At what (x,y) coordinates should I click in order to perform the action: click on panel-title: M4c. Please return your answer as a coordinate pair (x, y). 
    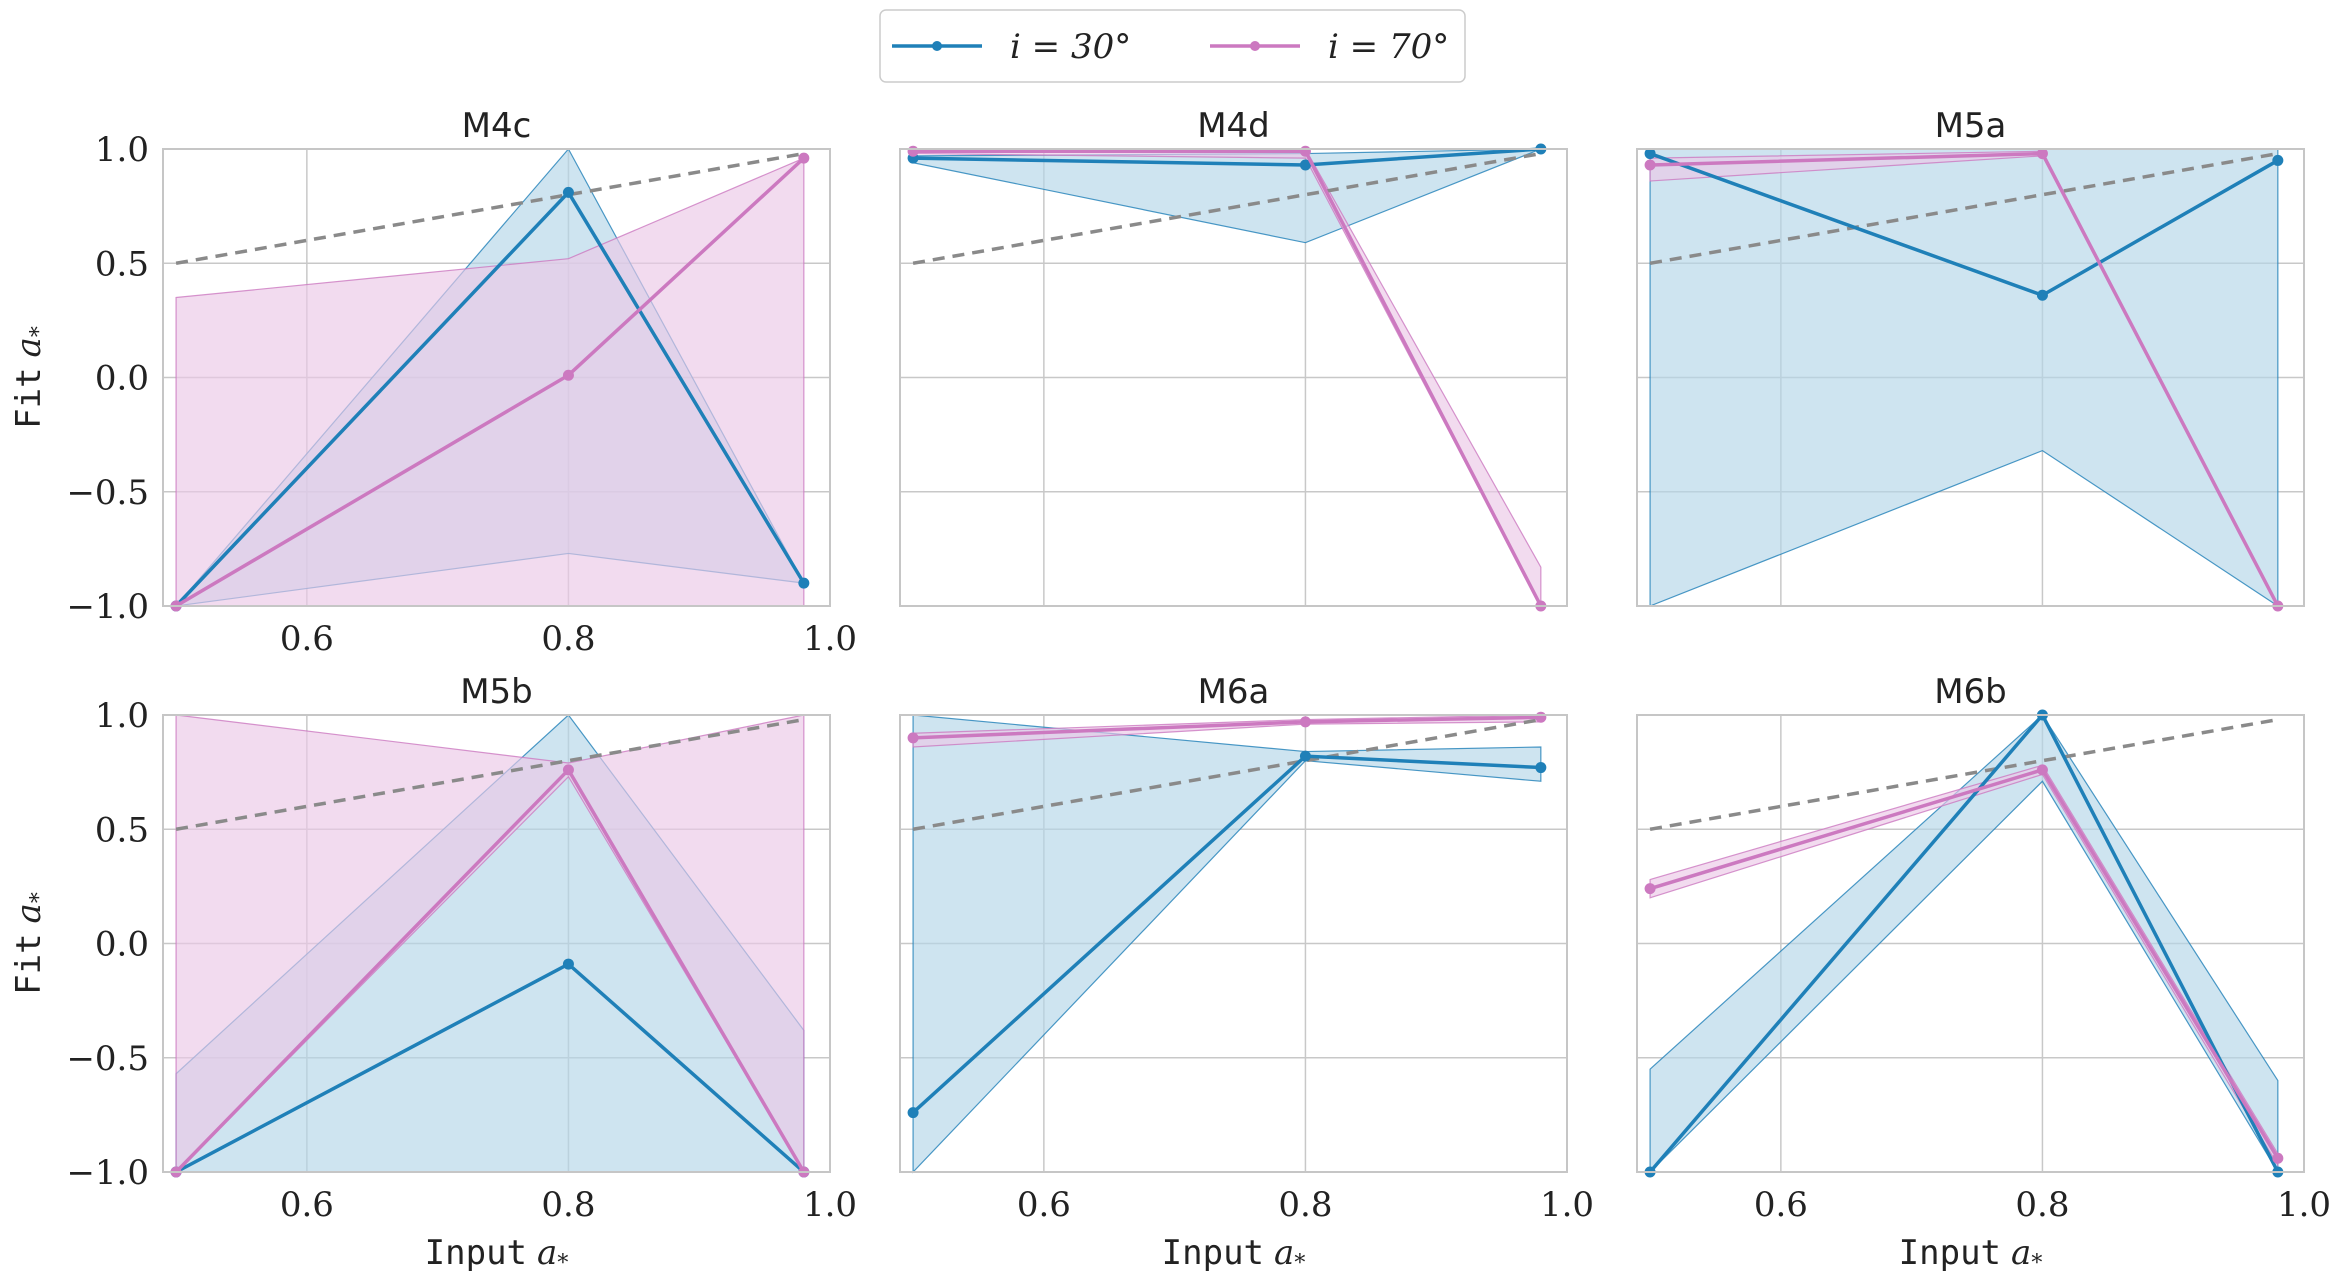
    Looking at the image, I should click on (497, 126).